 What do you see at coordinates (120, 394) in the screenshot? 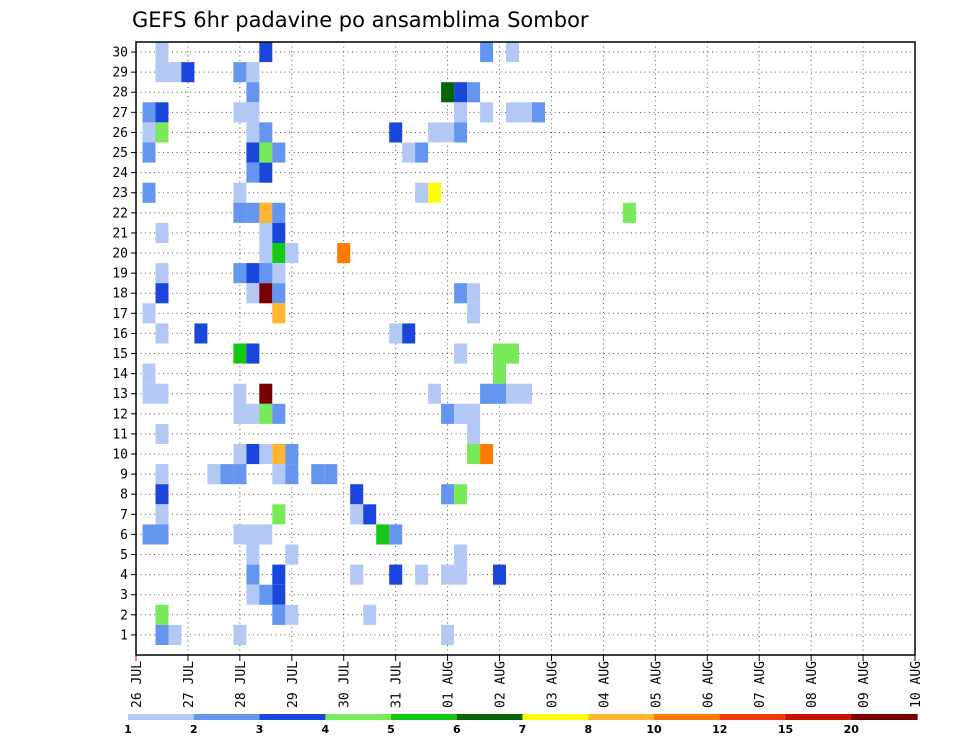
I see `y-tick-label: 13` at bounding box center [120, 394].